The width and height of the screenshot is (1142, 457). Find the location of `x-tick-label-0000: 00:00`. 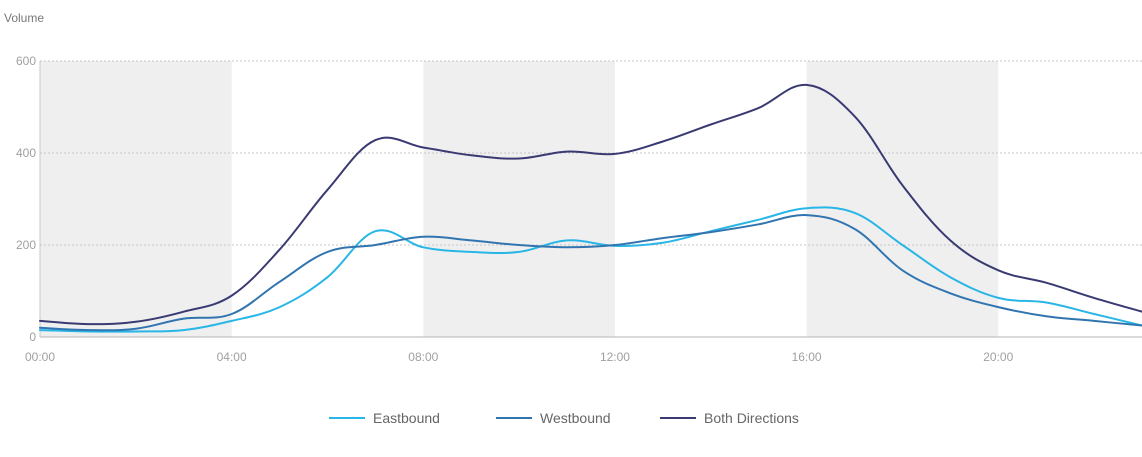

x-tick-label-0000: 00:00 is located at coordinates (40, 357).